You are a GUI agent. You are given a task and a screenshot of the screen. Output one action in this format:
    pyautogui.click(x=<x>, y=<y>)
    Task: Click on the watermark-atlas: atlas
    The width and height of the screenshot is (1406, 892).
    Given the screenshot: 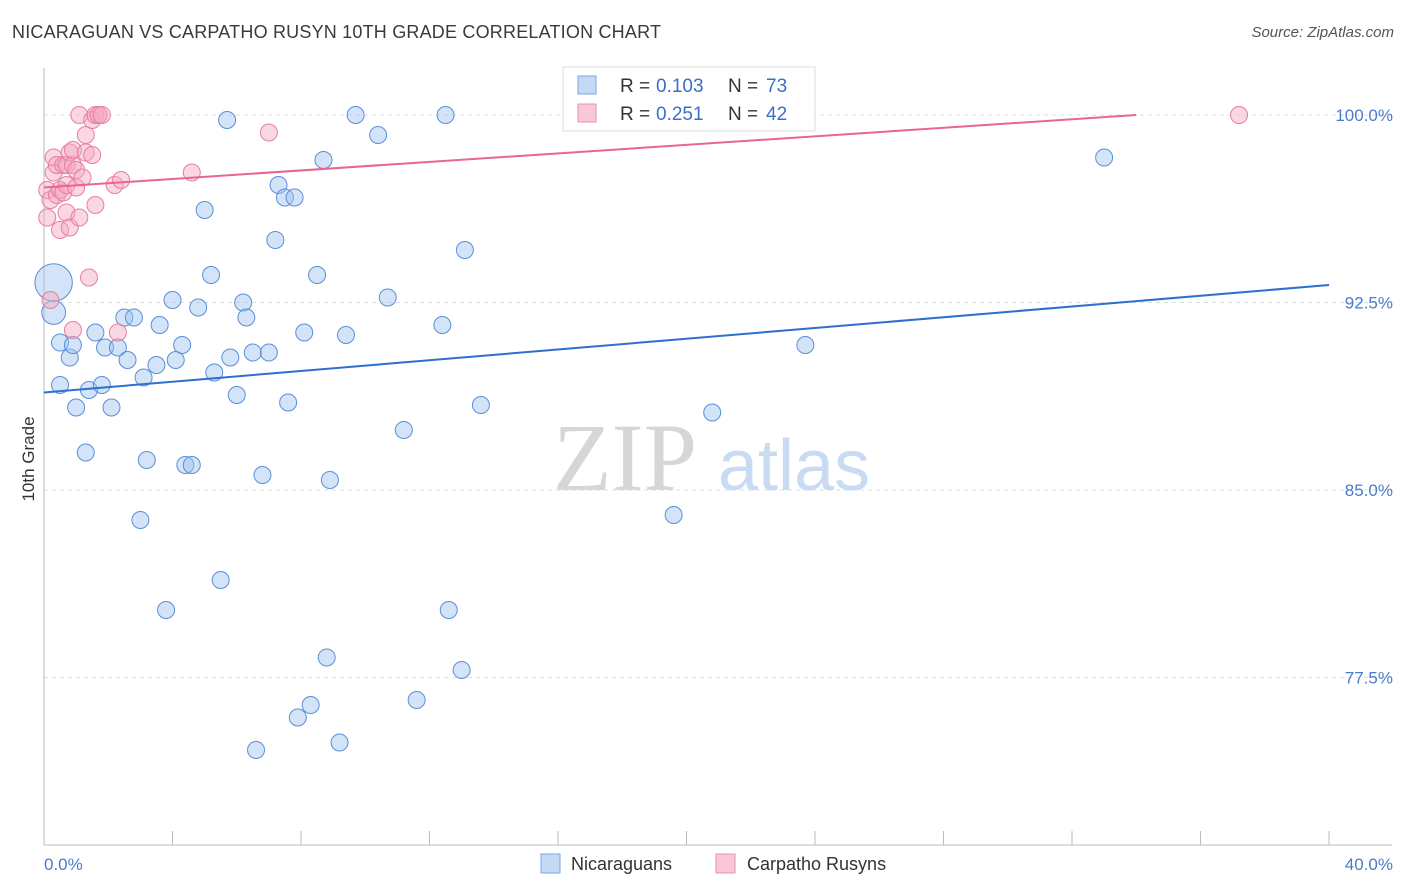 What is the action you would take?
    pyautogui.click(x=794, y=466)
    